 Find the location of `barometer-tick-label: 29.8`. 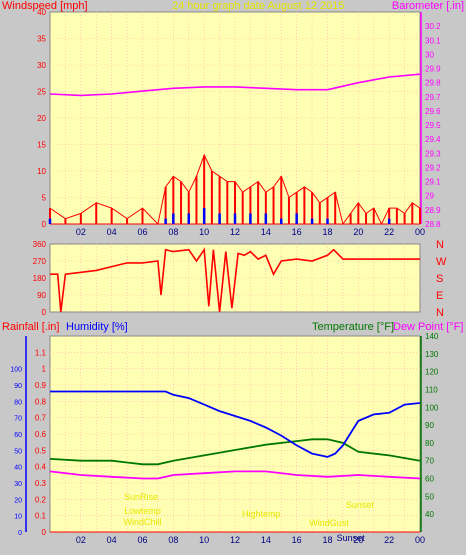

barometer-tick-label: 29.8 is located at coordinates (433, 83).